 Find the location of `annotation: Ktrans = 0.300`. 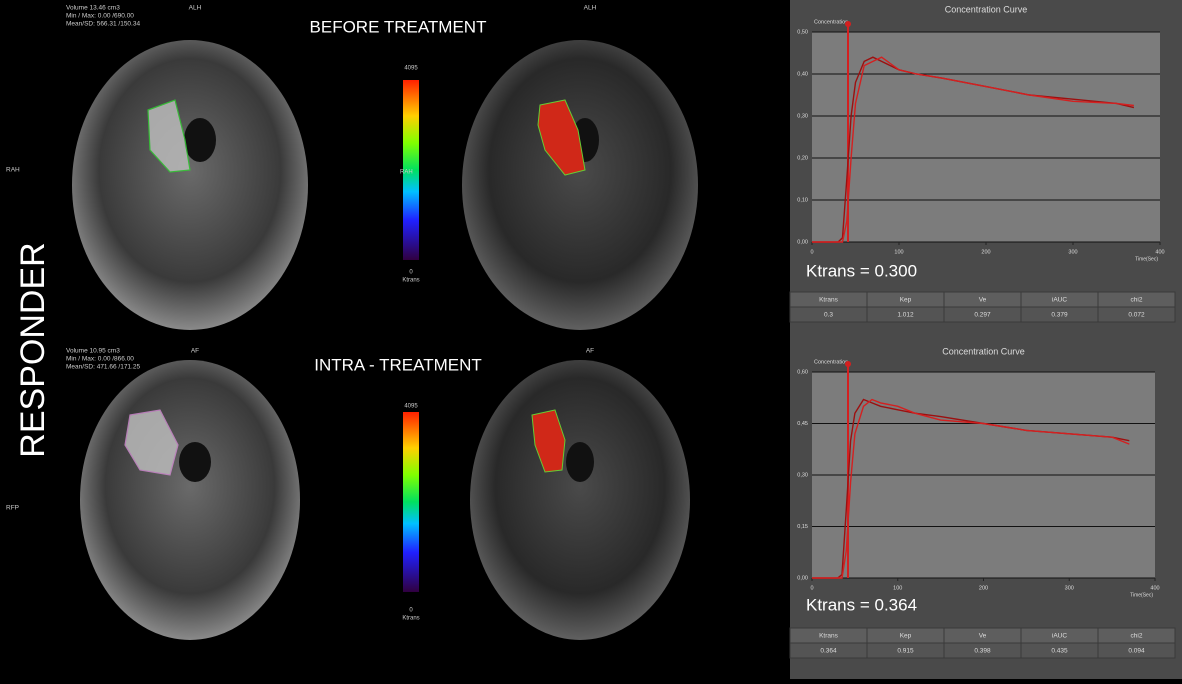

annotation: Ktrans = 0.300 is located at coordinates (861, 270).